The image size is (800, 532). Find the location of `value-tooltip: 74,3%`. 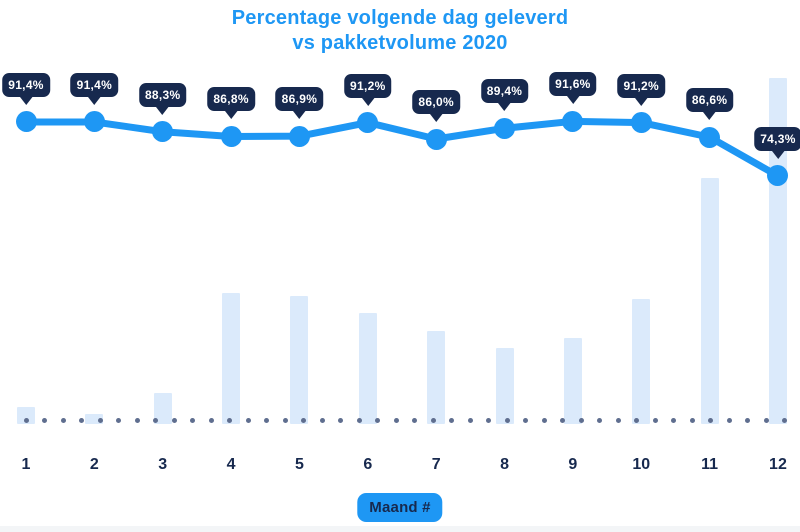

value-tooltip: 74,3% is located at coordinates (777, 138).